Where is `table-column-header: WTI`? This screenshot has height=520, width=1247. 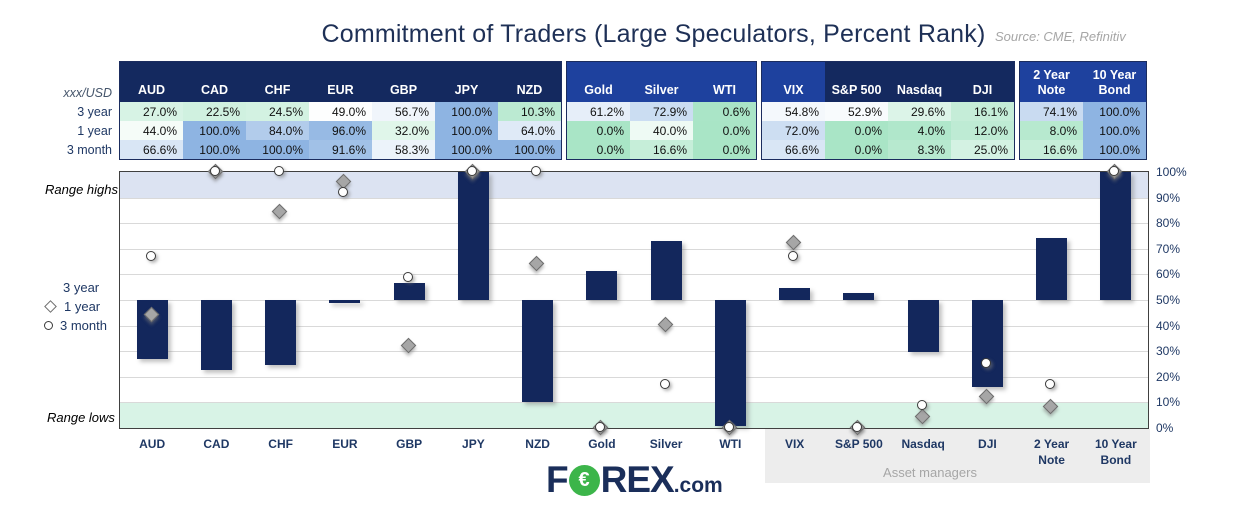
table-column-header: WTI is located at coordinates (724, 82).